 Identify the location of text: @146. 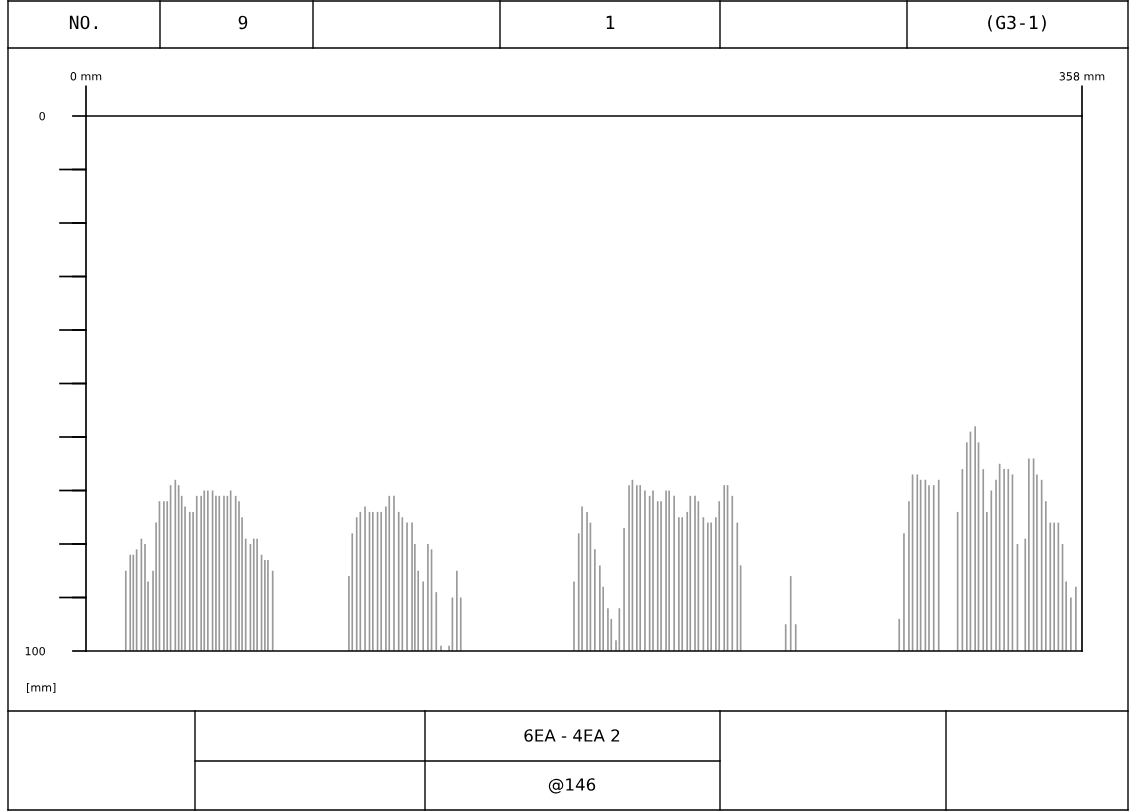
(572, 786).